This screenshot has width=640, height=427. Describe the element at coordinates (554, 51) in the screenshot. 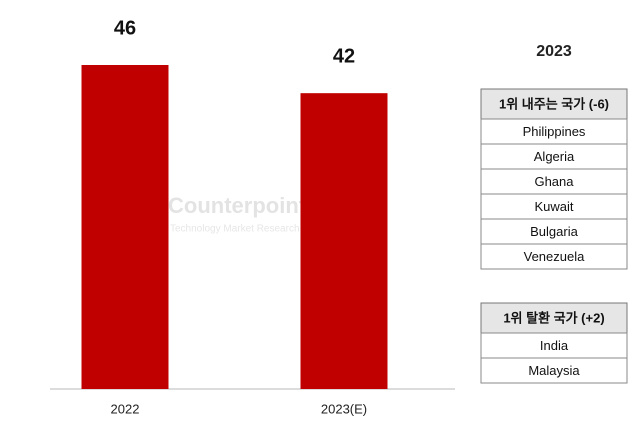

I see `panel-title: 2023` at that location.